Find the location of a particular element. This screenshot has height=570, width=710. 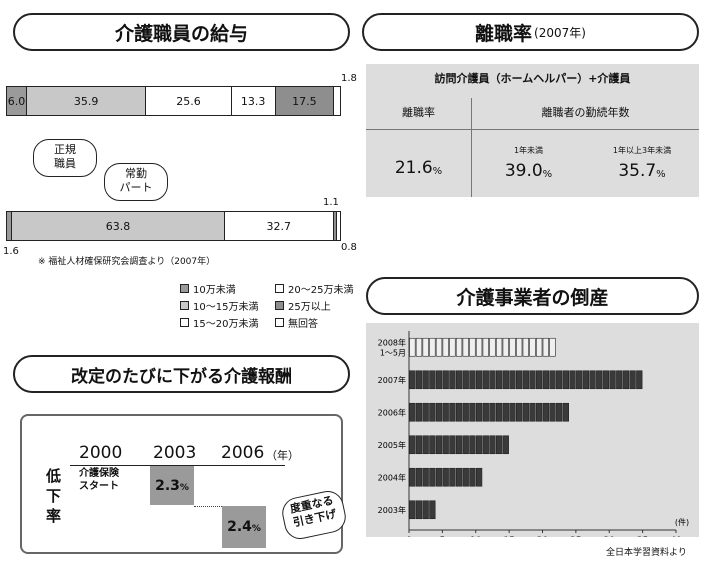

legend-label: 15～20万未満 is located at coordinates (226, 324).